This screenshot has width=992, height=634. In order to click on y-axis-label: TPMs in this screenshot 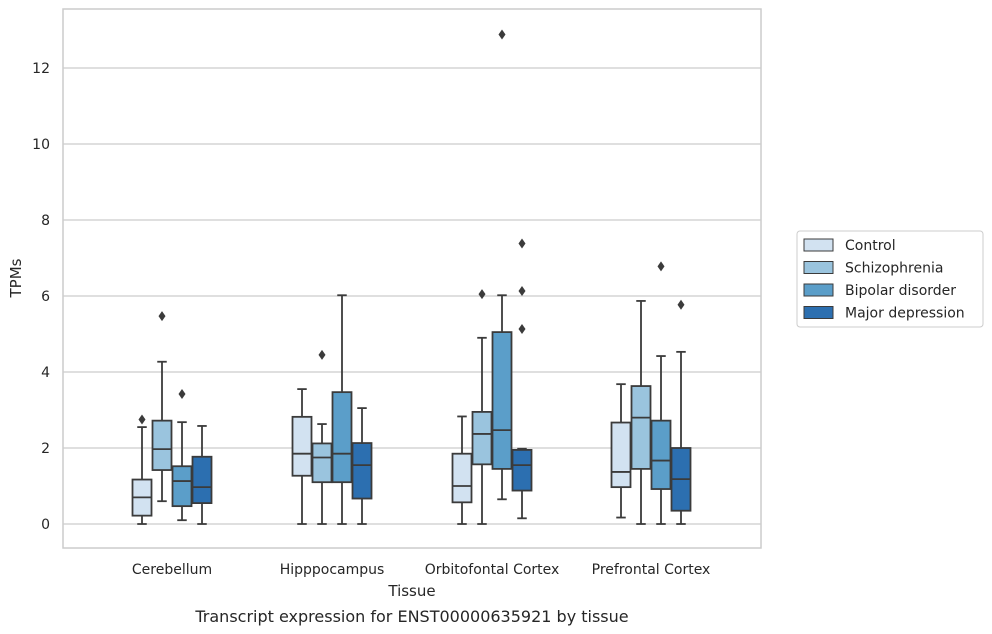, I will do `click(16, 278)`.